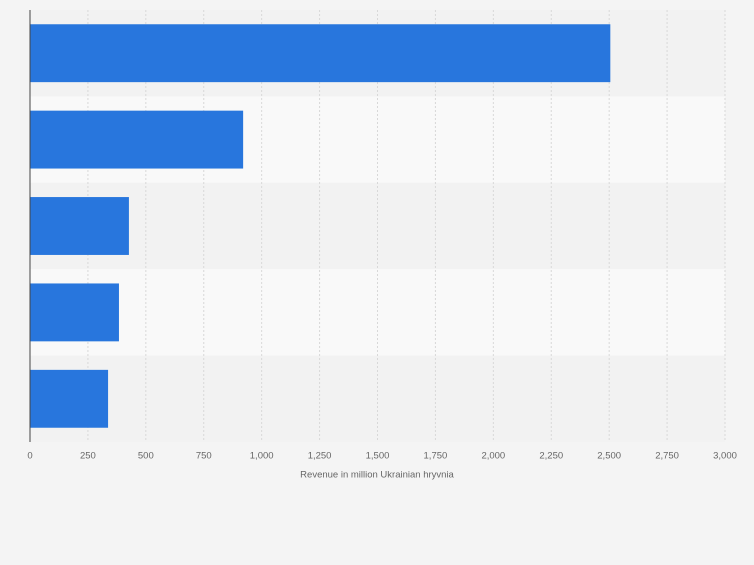 This screenshot has width=754, height=565. Describe the element at coordinates (377, 475) in the screenshot. I see `x-axis-label: Revenue in million Ukrainian hryvnia` at that location.